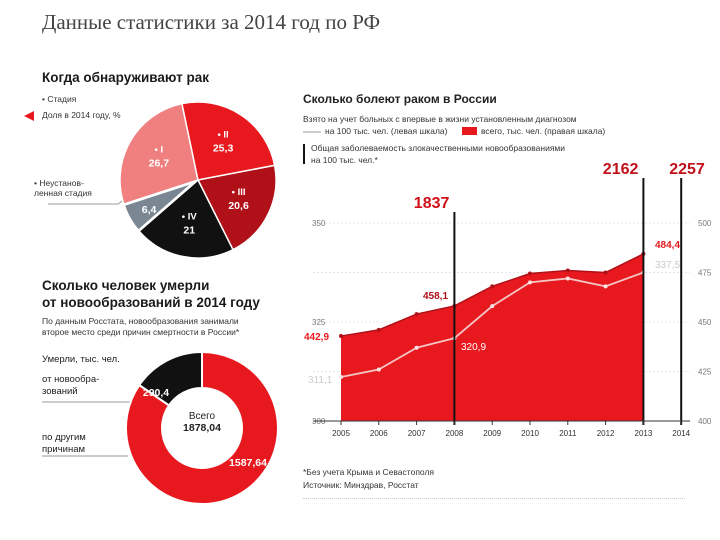 The height and width of the screenshot is (540, 720). What do you see at coordinates (126, 285) in the screenshot?
I see `deaths-title-line1: Сколько человек умерли` at bounding box center [126, 285].